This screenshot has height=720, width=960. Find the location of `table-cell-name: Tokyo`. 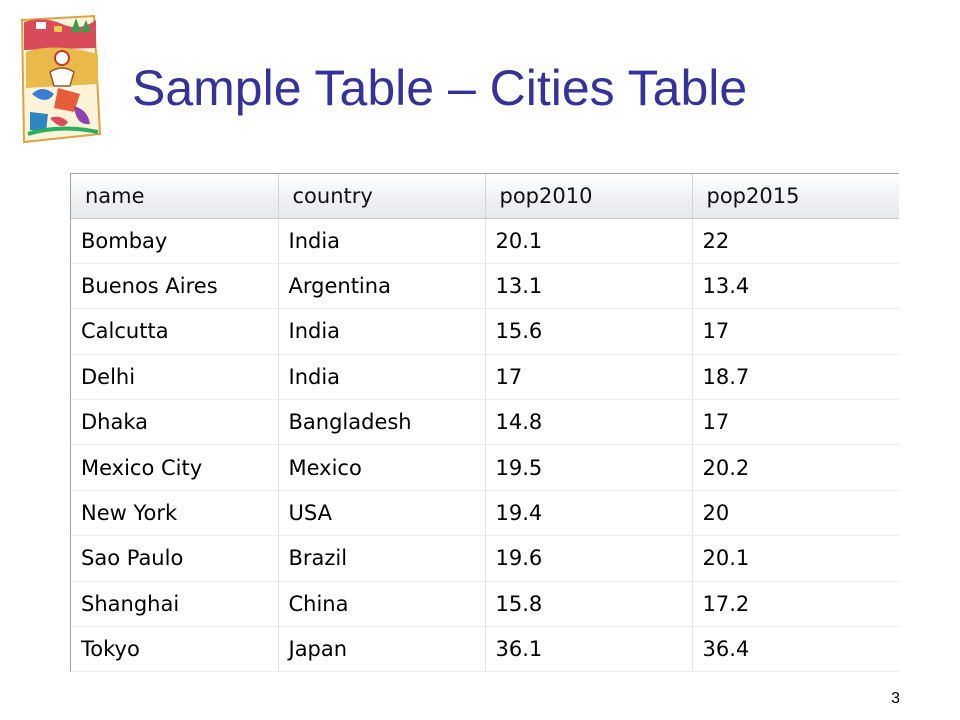

table-cell-name: Tokyo is located at coordinates (175, 649).